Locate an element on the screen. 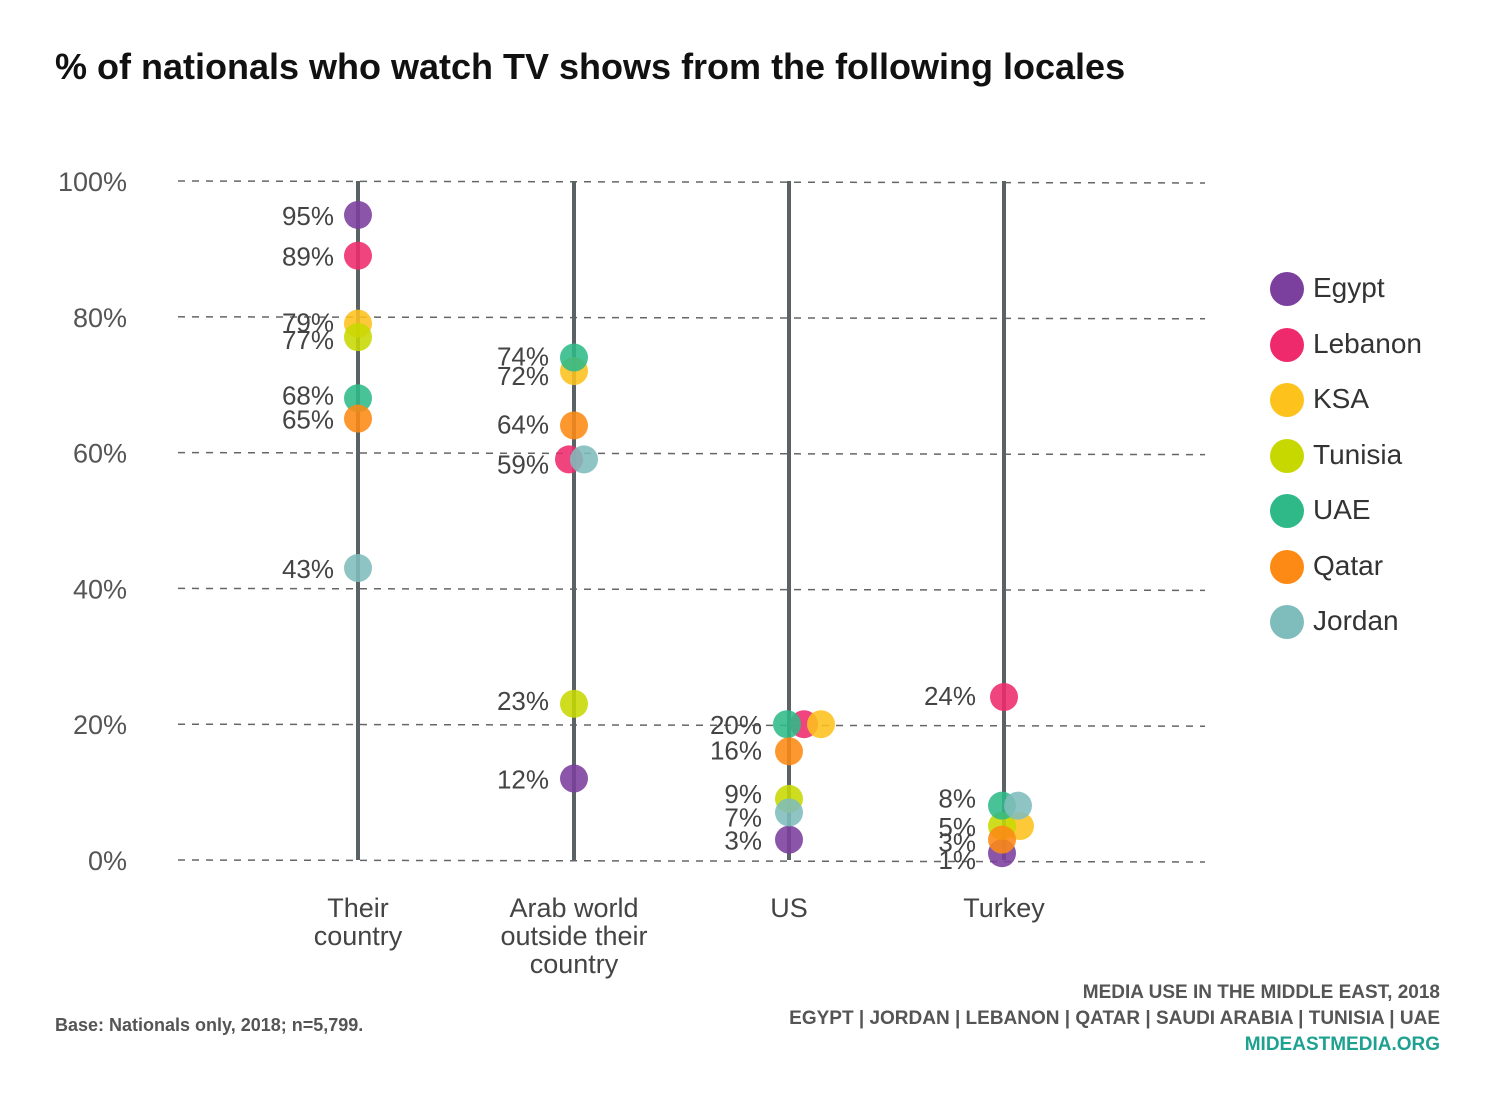 The height and width of the screenshot is (1100, 1500). legend-label: Jordan is located at coordinates (1356, 620).